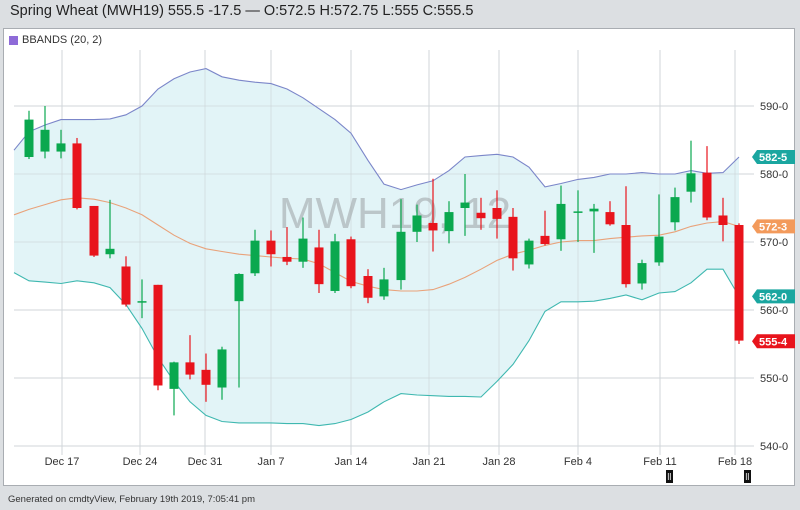 The image size is (800, 510). I want to click on x-tick-label: Jan 7, so click(271, 462).